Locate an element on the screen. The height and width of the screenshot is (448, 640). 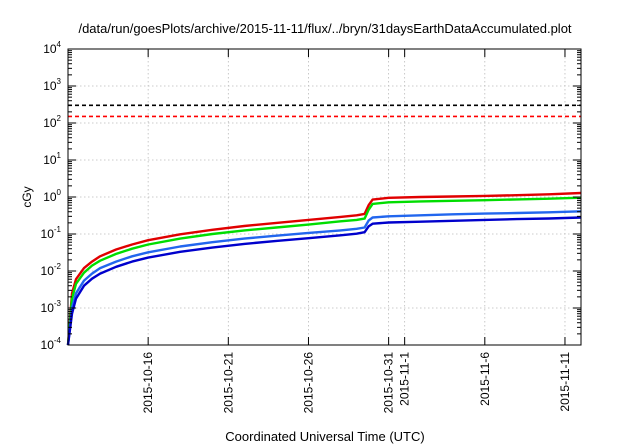
x-tick-label: 2015-10-31 is located at coordinates (389, 383).